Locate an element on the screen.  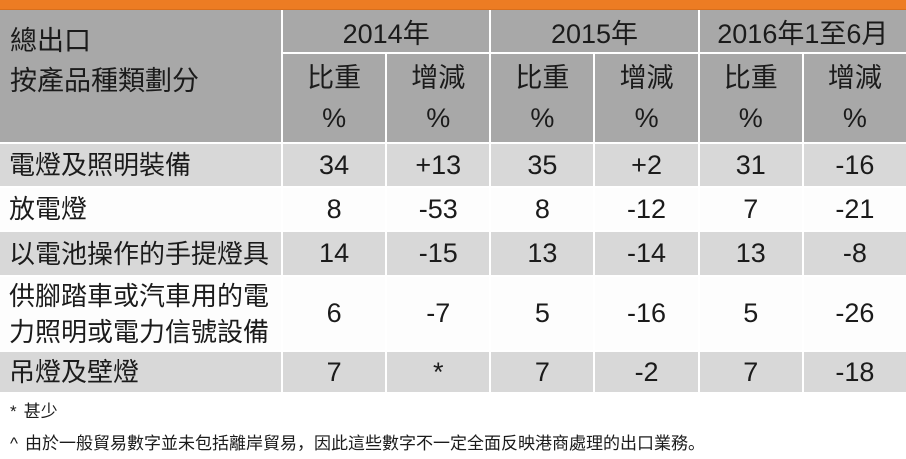
category-cell: 以電池操作的手提燈具 is located at coordinates (140, 253).